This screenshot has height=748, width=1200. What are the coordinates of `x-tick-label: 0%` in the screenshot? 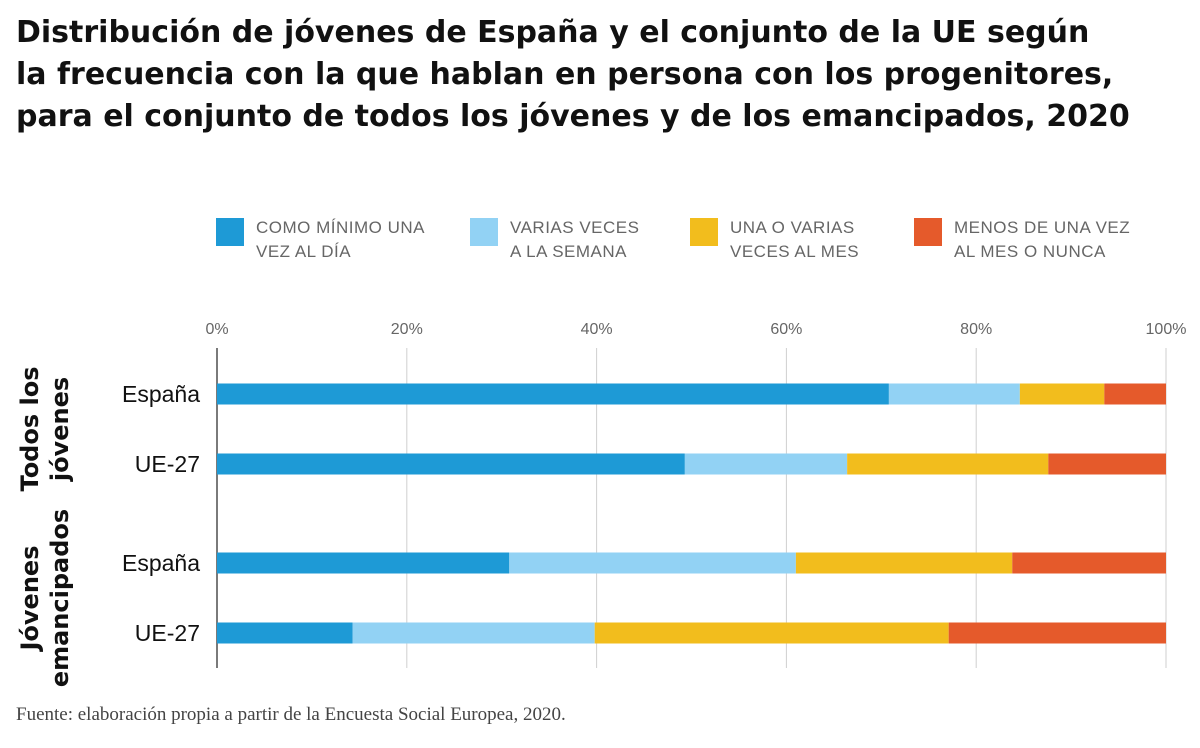 It's located at (216, 329).